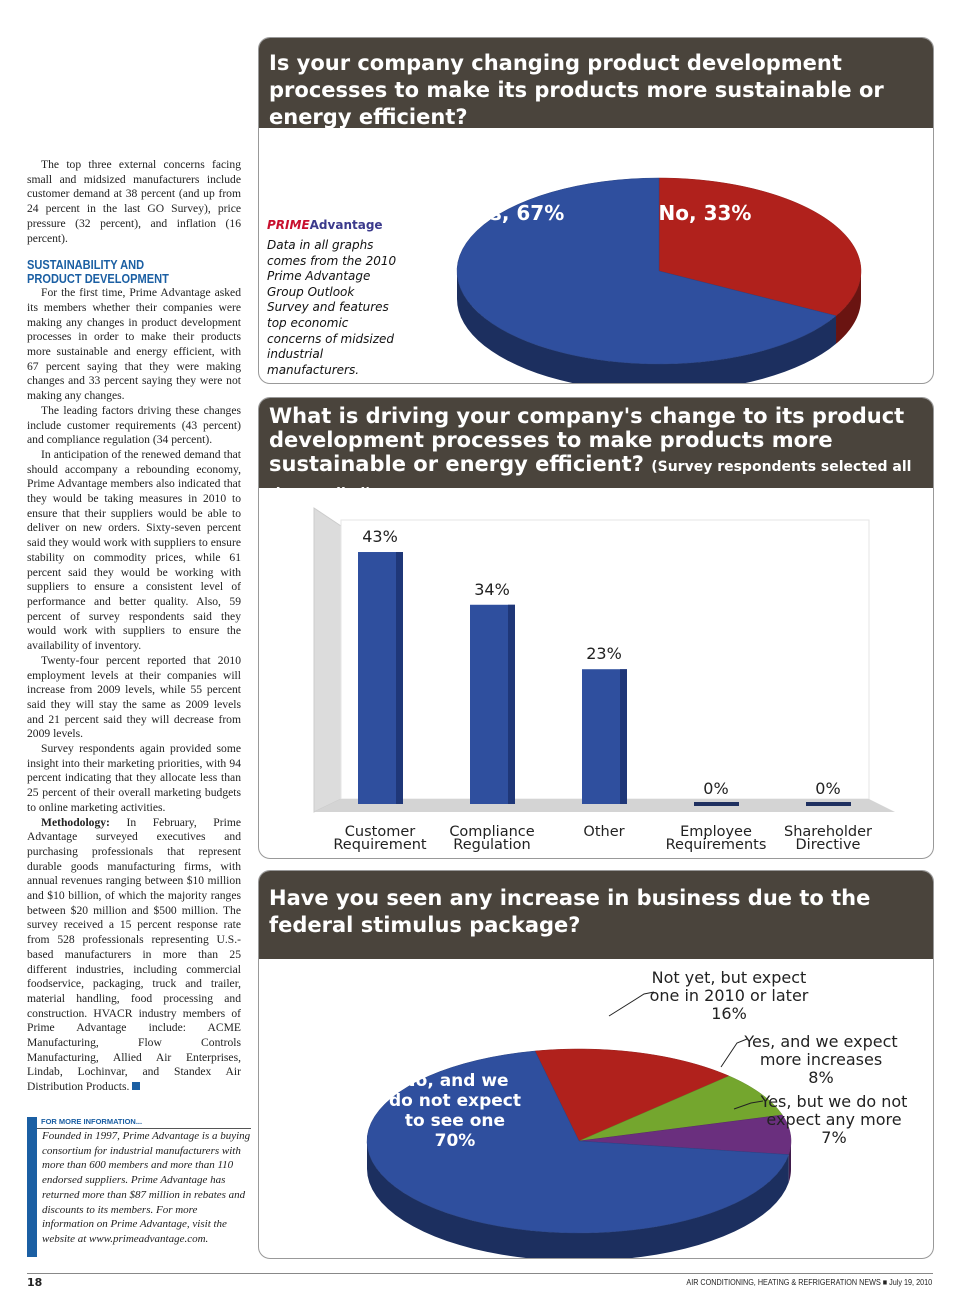  What do you see at coordinates (514, 213) in the screenshot?
I see `slice-label-yes: Yes, 67%` at bounding box center [514, 213].